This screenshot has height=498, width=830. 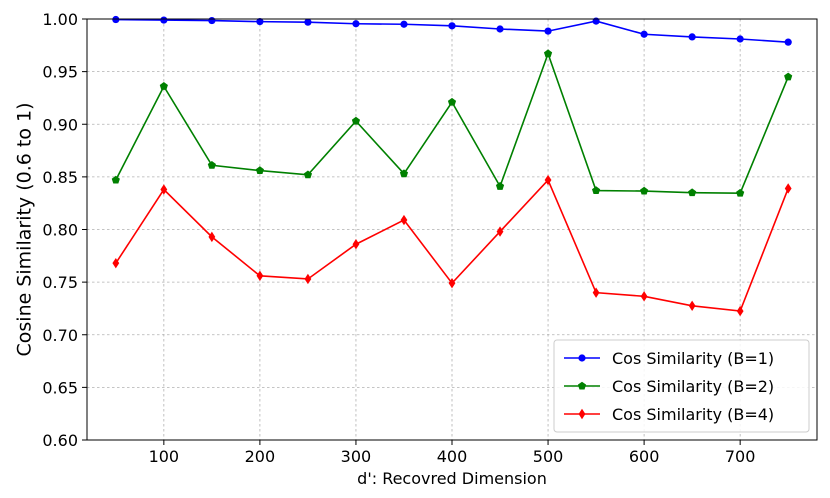 I want to click on x-axis: 100 200 300 400 500 600 700, so click(x=452, y=453).